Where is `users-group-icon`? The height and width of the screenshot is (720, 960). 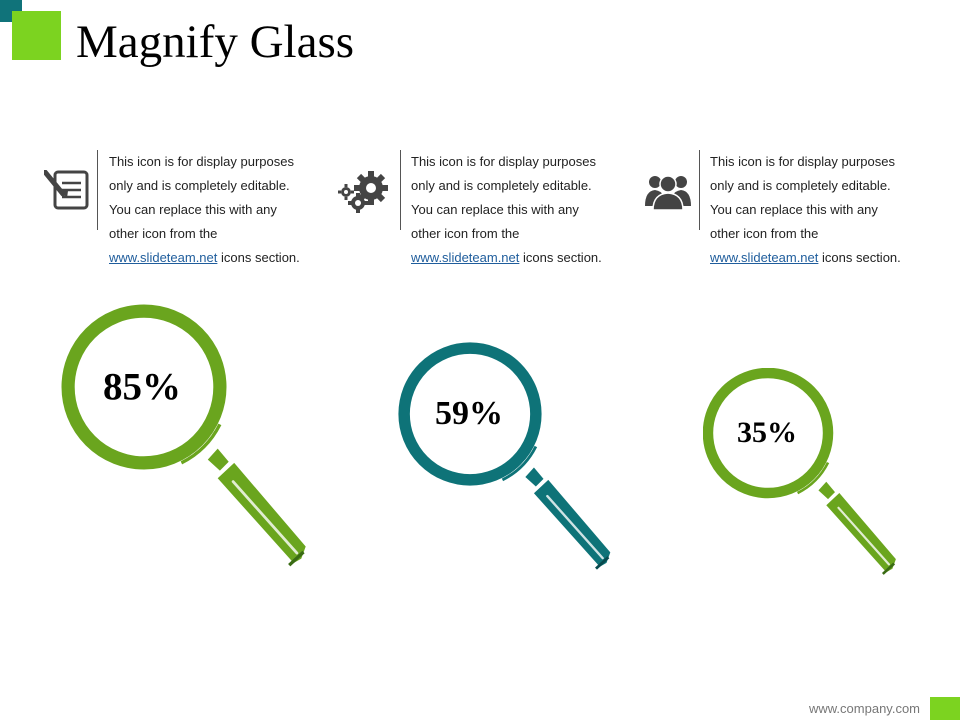 users-group-icon is located at coordinates (669, 192).